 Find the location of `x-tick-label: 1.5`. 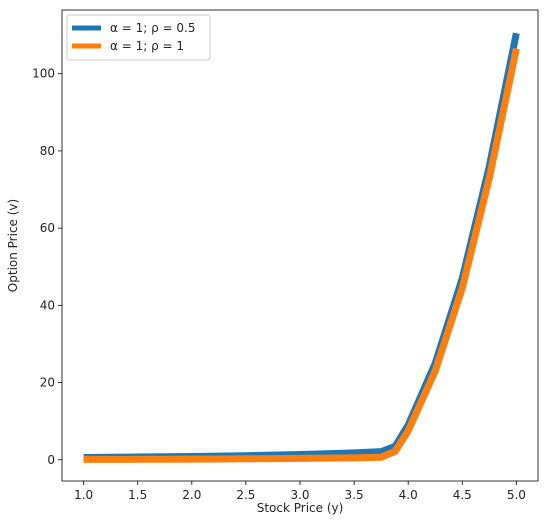

x-tick-label: 1.5 is located at coordinates (137, 495).